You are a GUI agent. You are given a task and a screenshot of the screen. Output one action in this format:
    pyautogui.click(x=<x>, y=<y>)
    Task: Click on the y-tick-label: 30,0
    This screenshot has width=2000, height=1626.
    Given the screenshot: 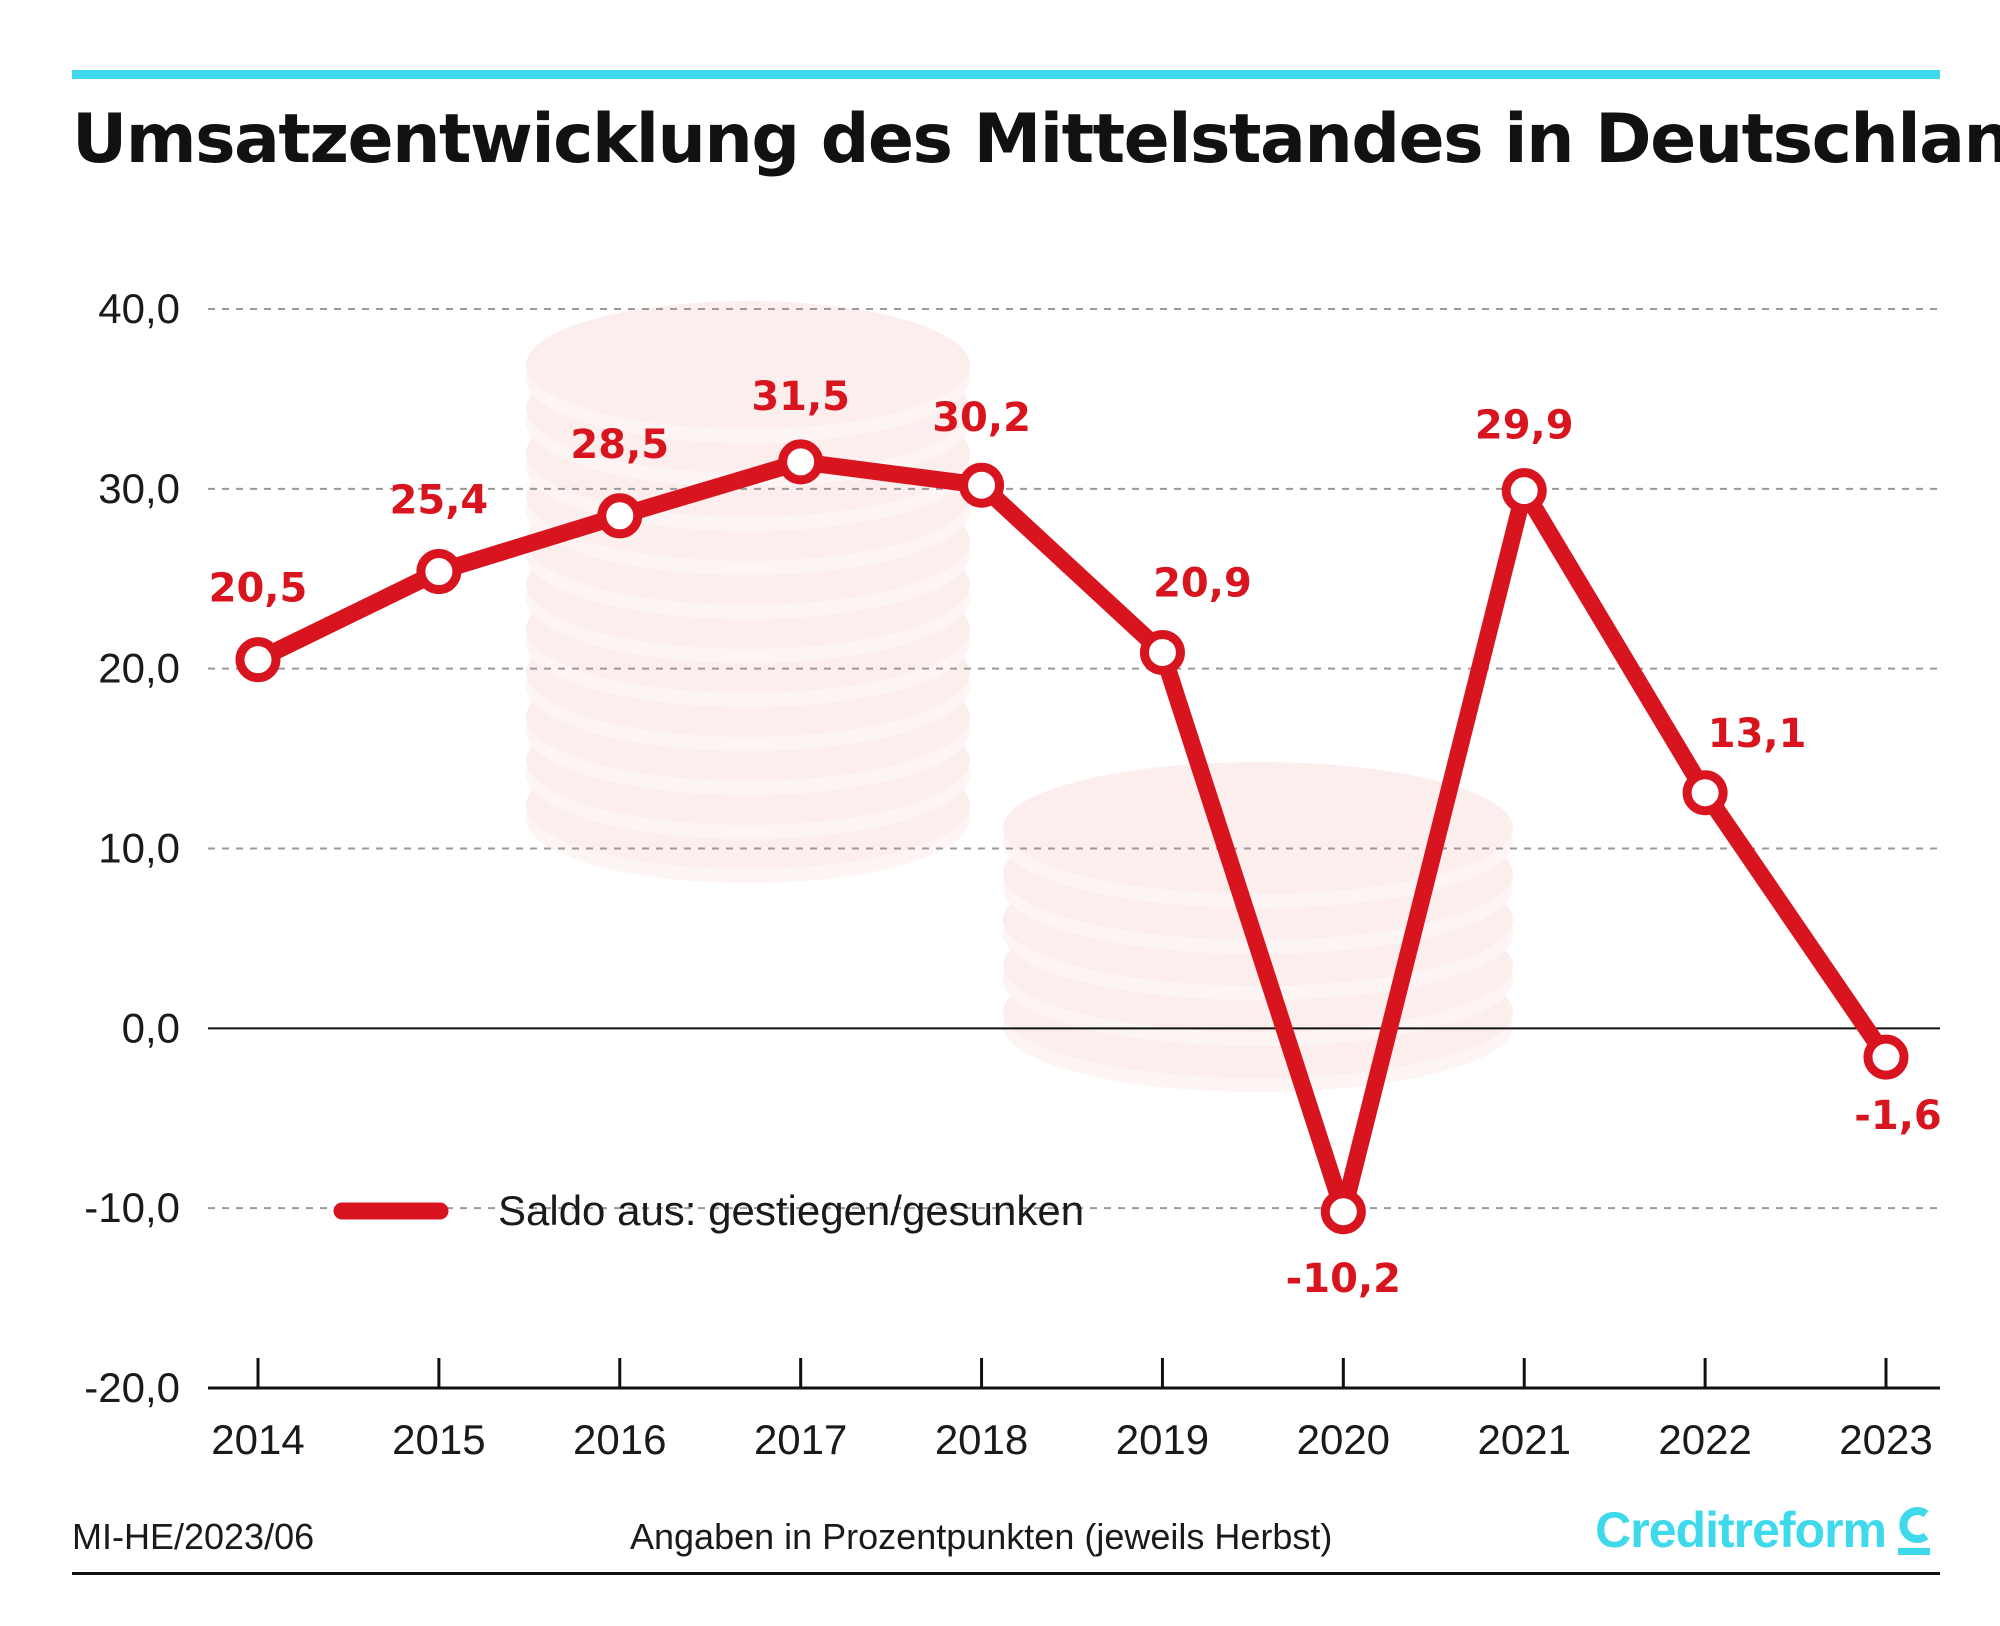 What is the action you would take?
    pyautogui.click(x=139, y=488)
    